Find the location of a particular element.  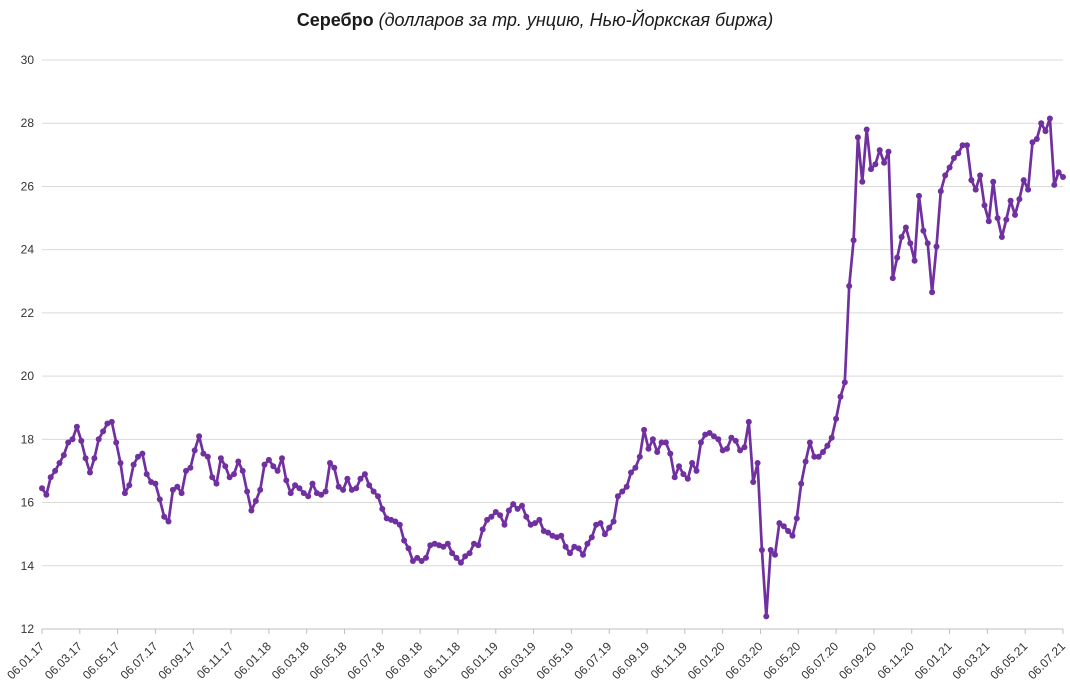

x-axis-tick-label: 06.03.21 is located at coordinates (971, 660).